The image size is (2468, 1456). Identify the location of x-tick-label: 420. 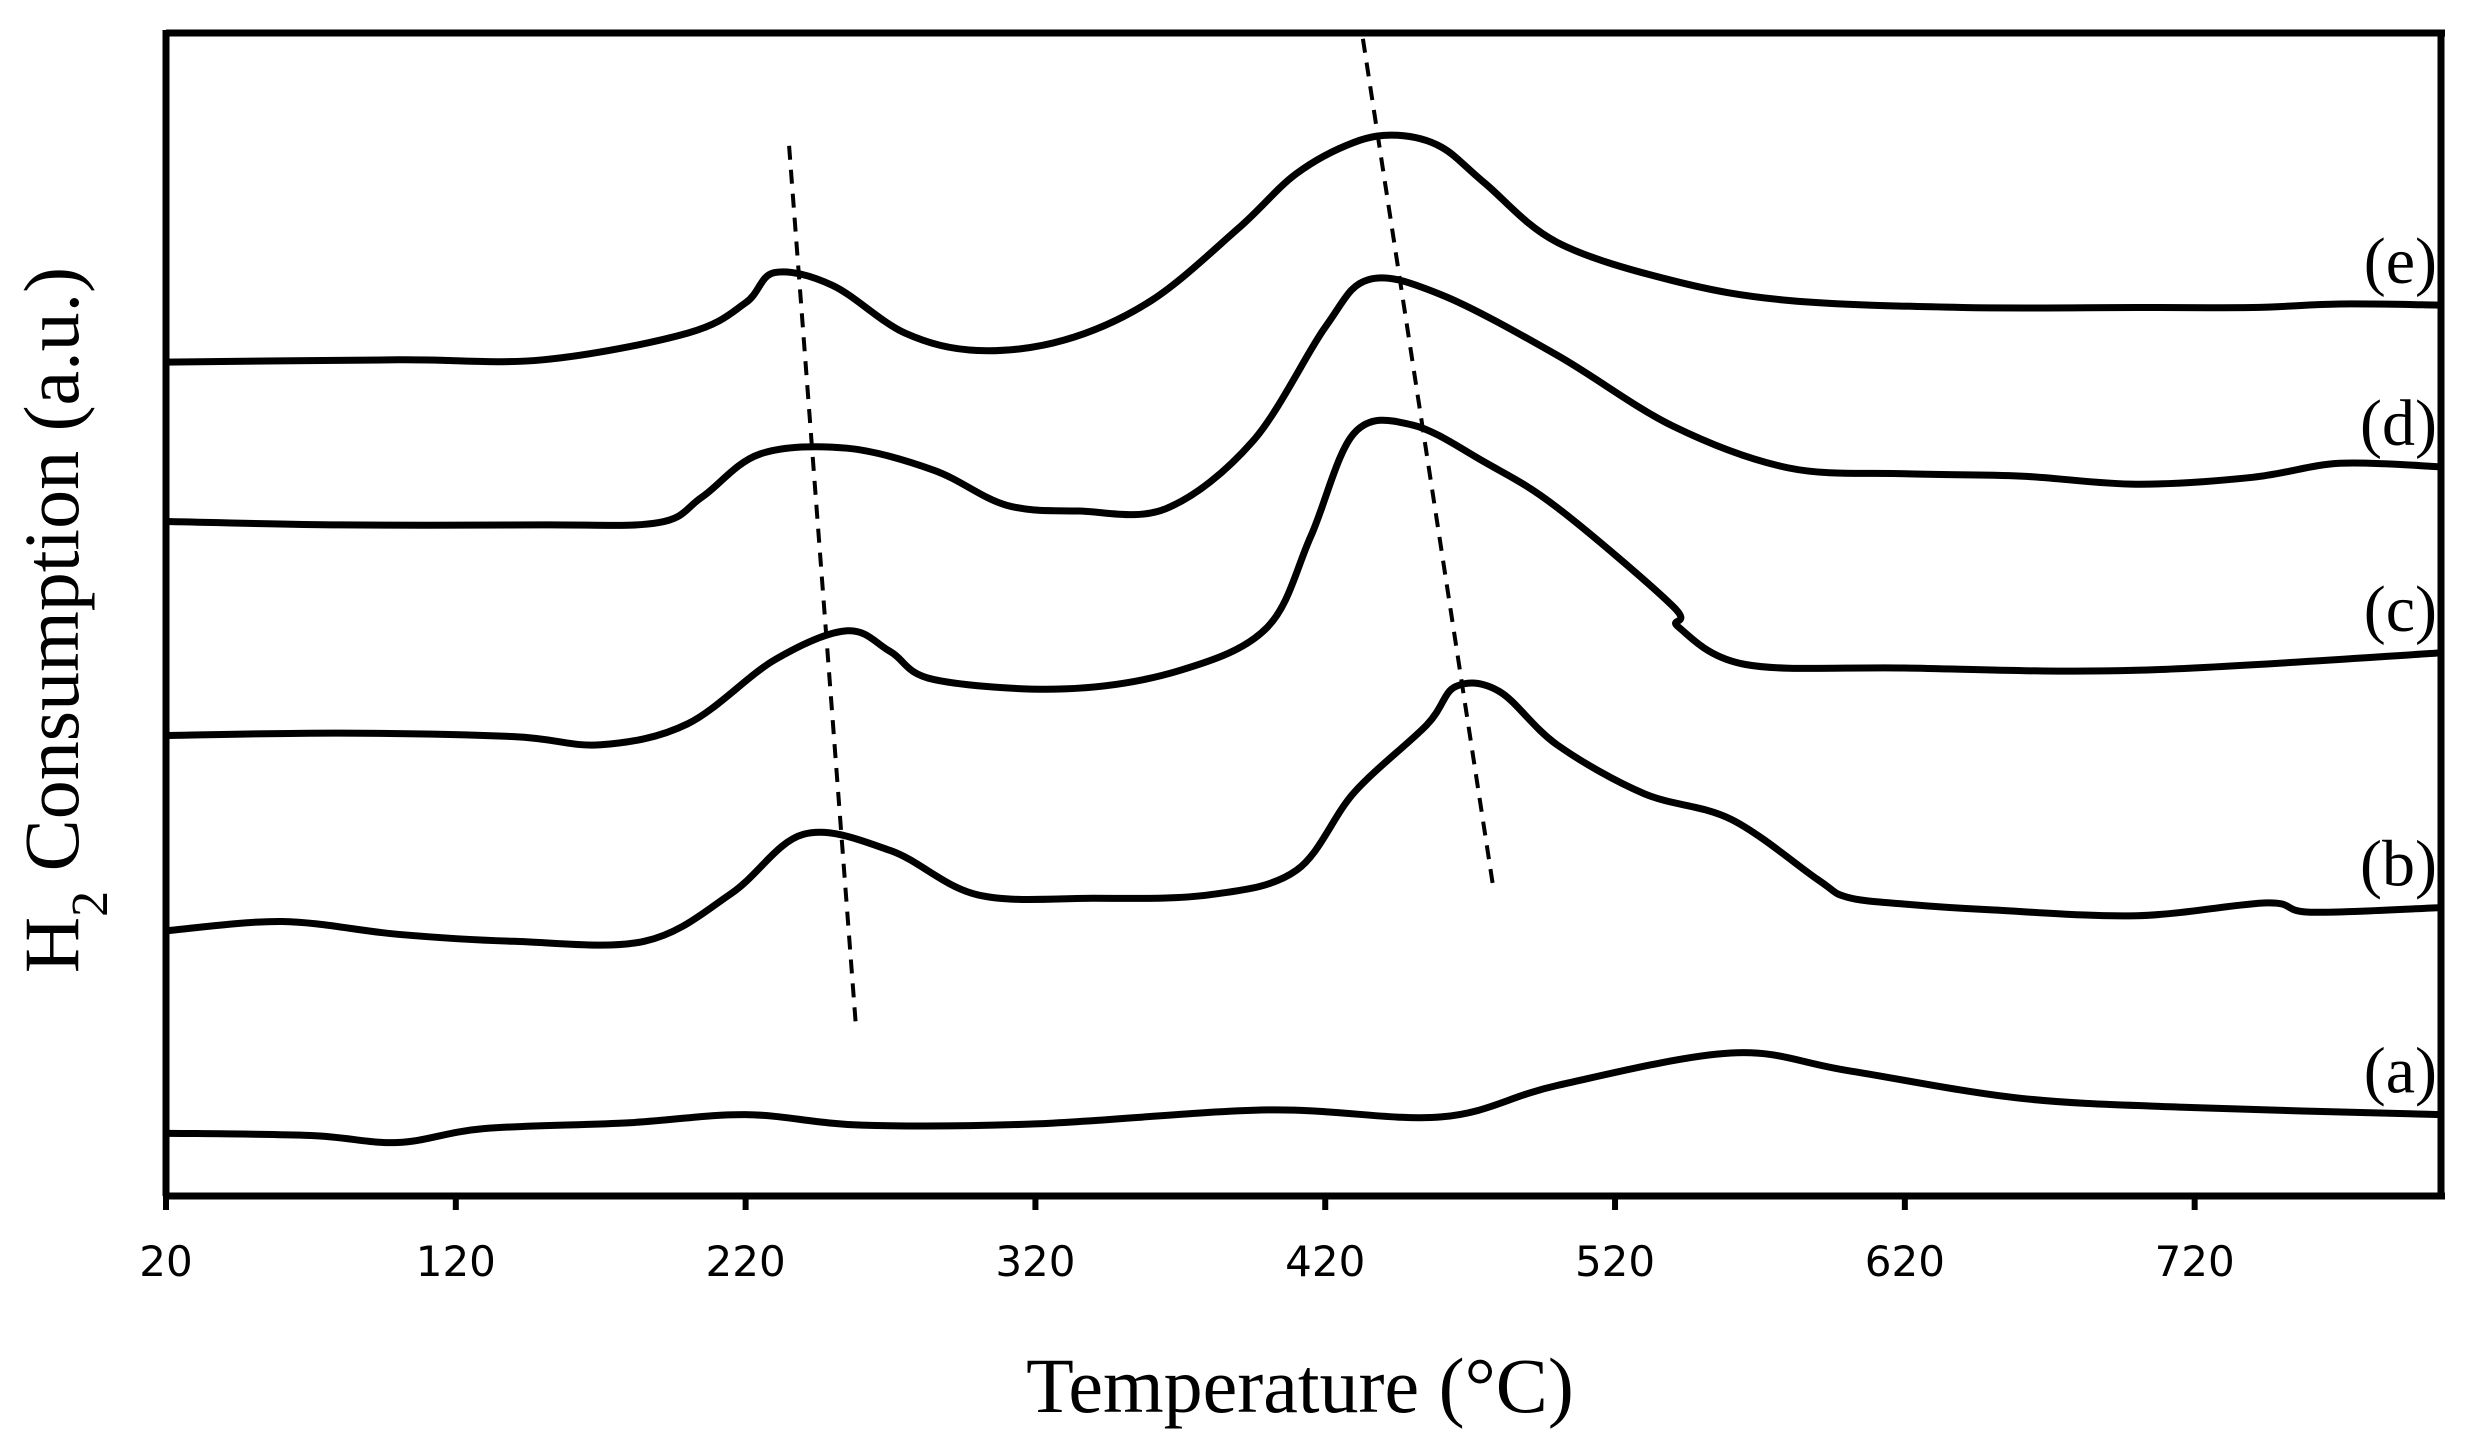
(1325, 1261).